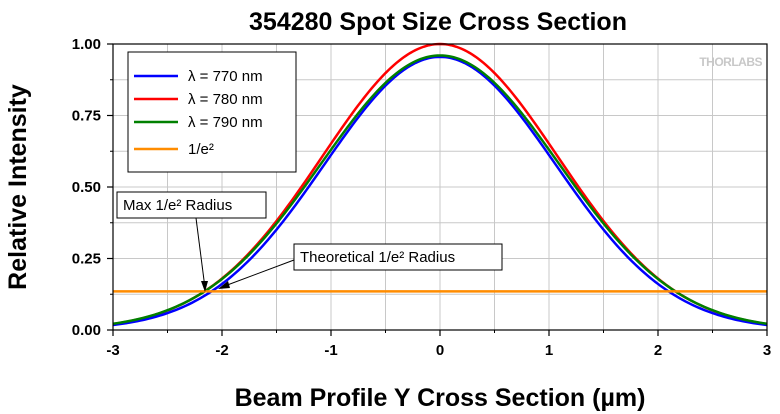 The width and height of the screenshot is (780, 414). Describe the element at coordinates (440, 398) in the screenshot. I see `x-axis-label: Beam Profile Y Cross Section (µm)` at that location.